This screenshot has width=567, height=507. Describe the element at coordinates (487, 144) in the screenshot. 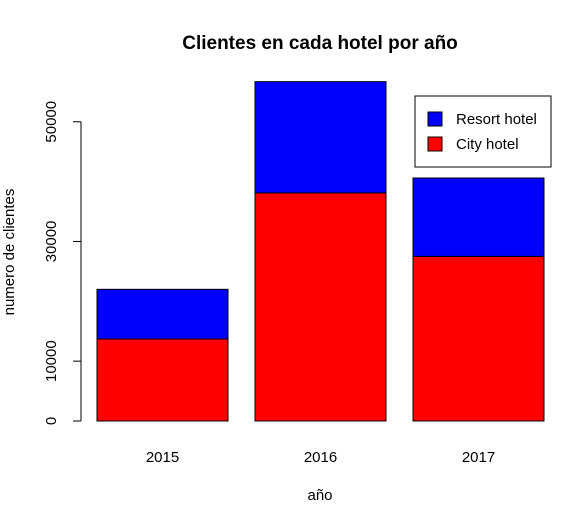

I see `legend-label: City hotel` at that location.